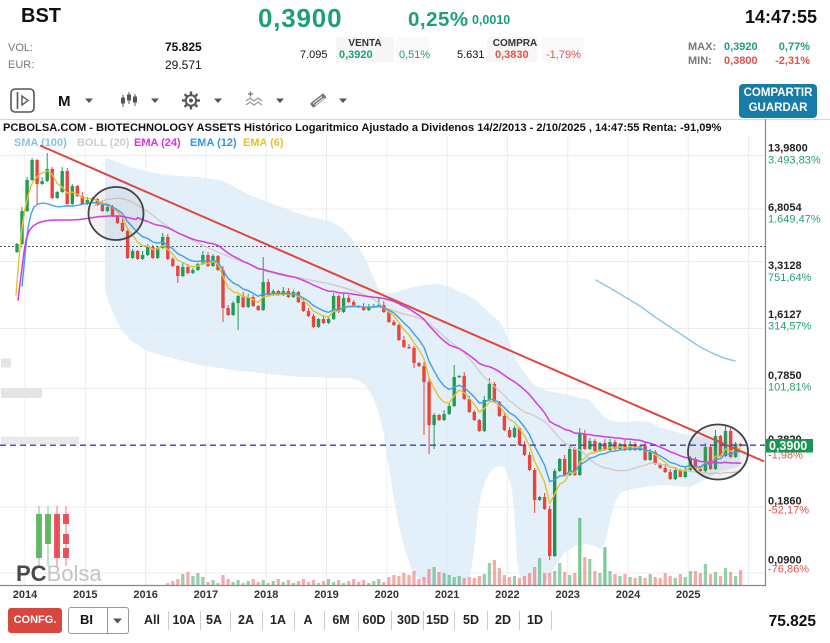 Image resolution: width=830 pixels, height=643 pixels. I want to click on svg-text: 2019, so click(326, 595).